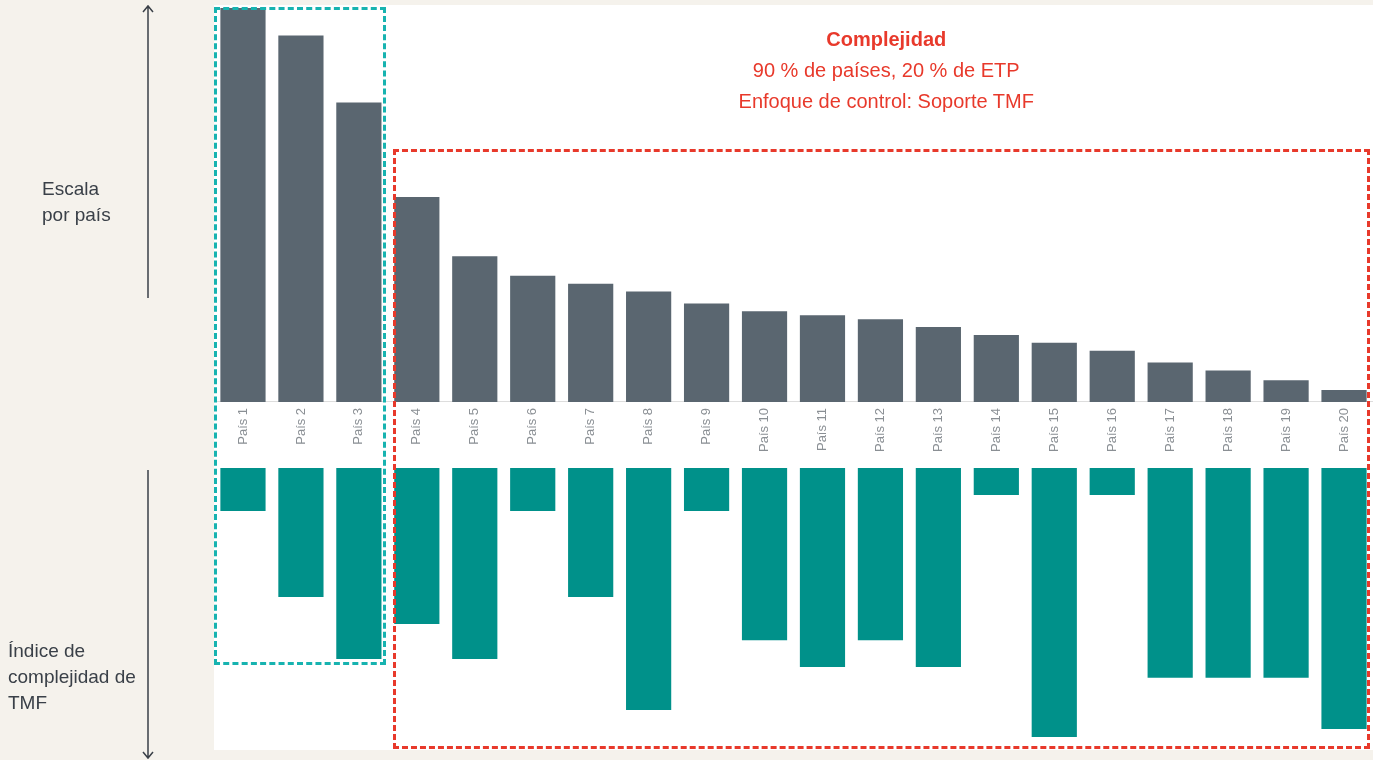  Describe the element at coordinates (416, 426) in the screenshot. I see `x-tick-label: País 4` at that location.